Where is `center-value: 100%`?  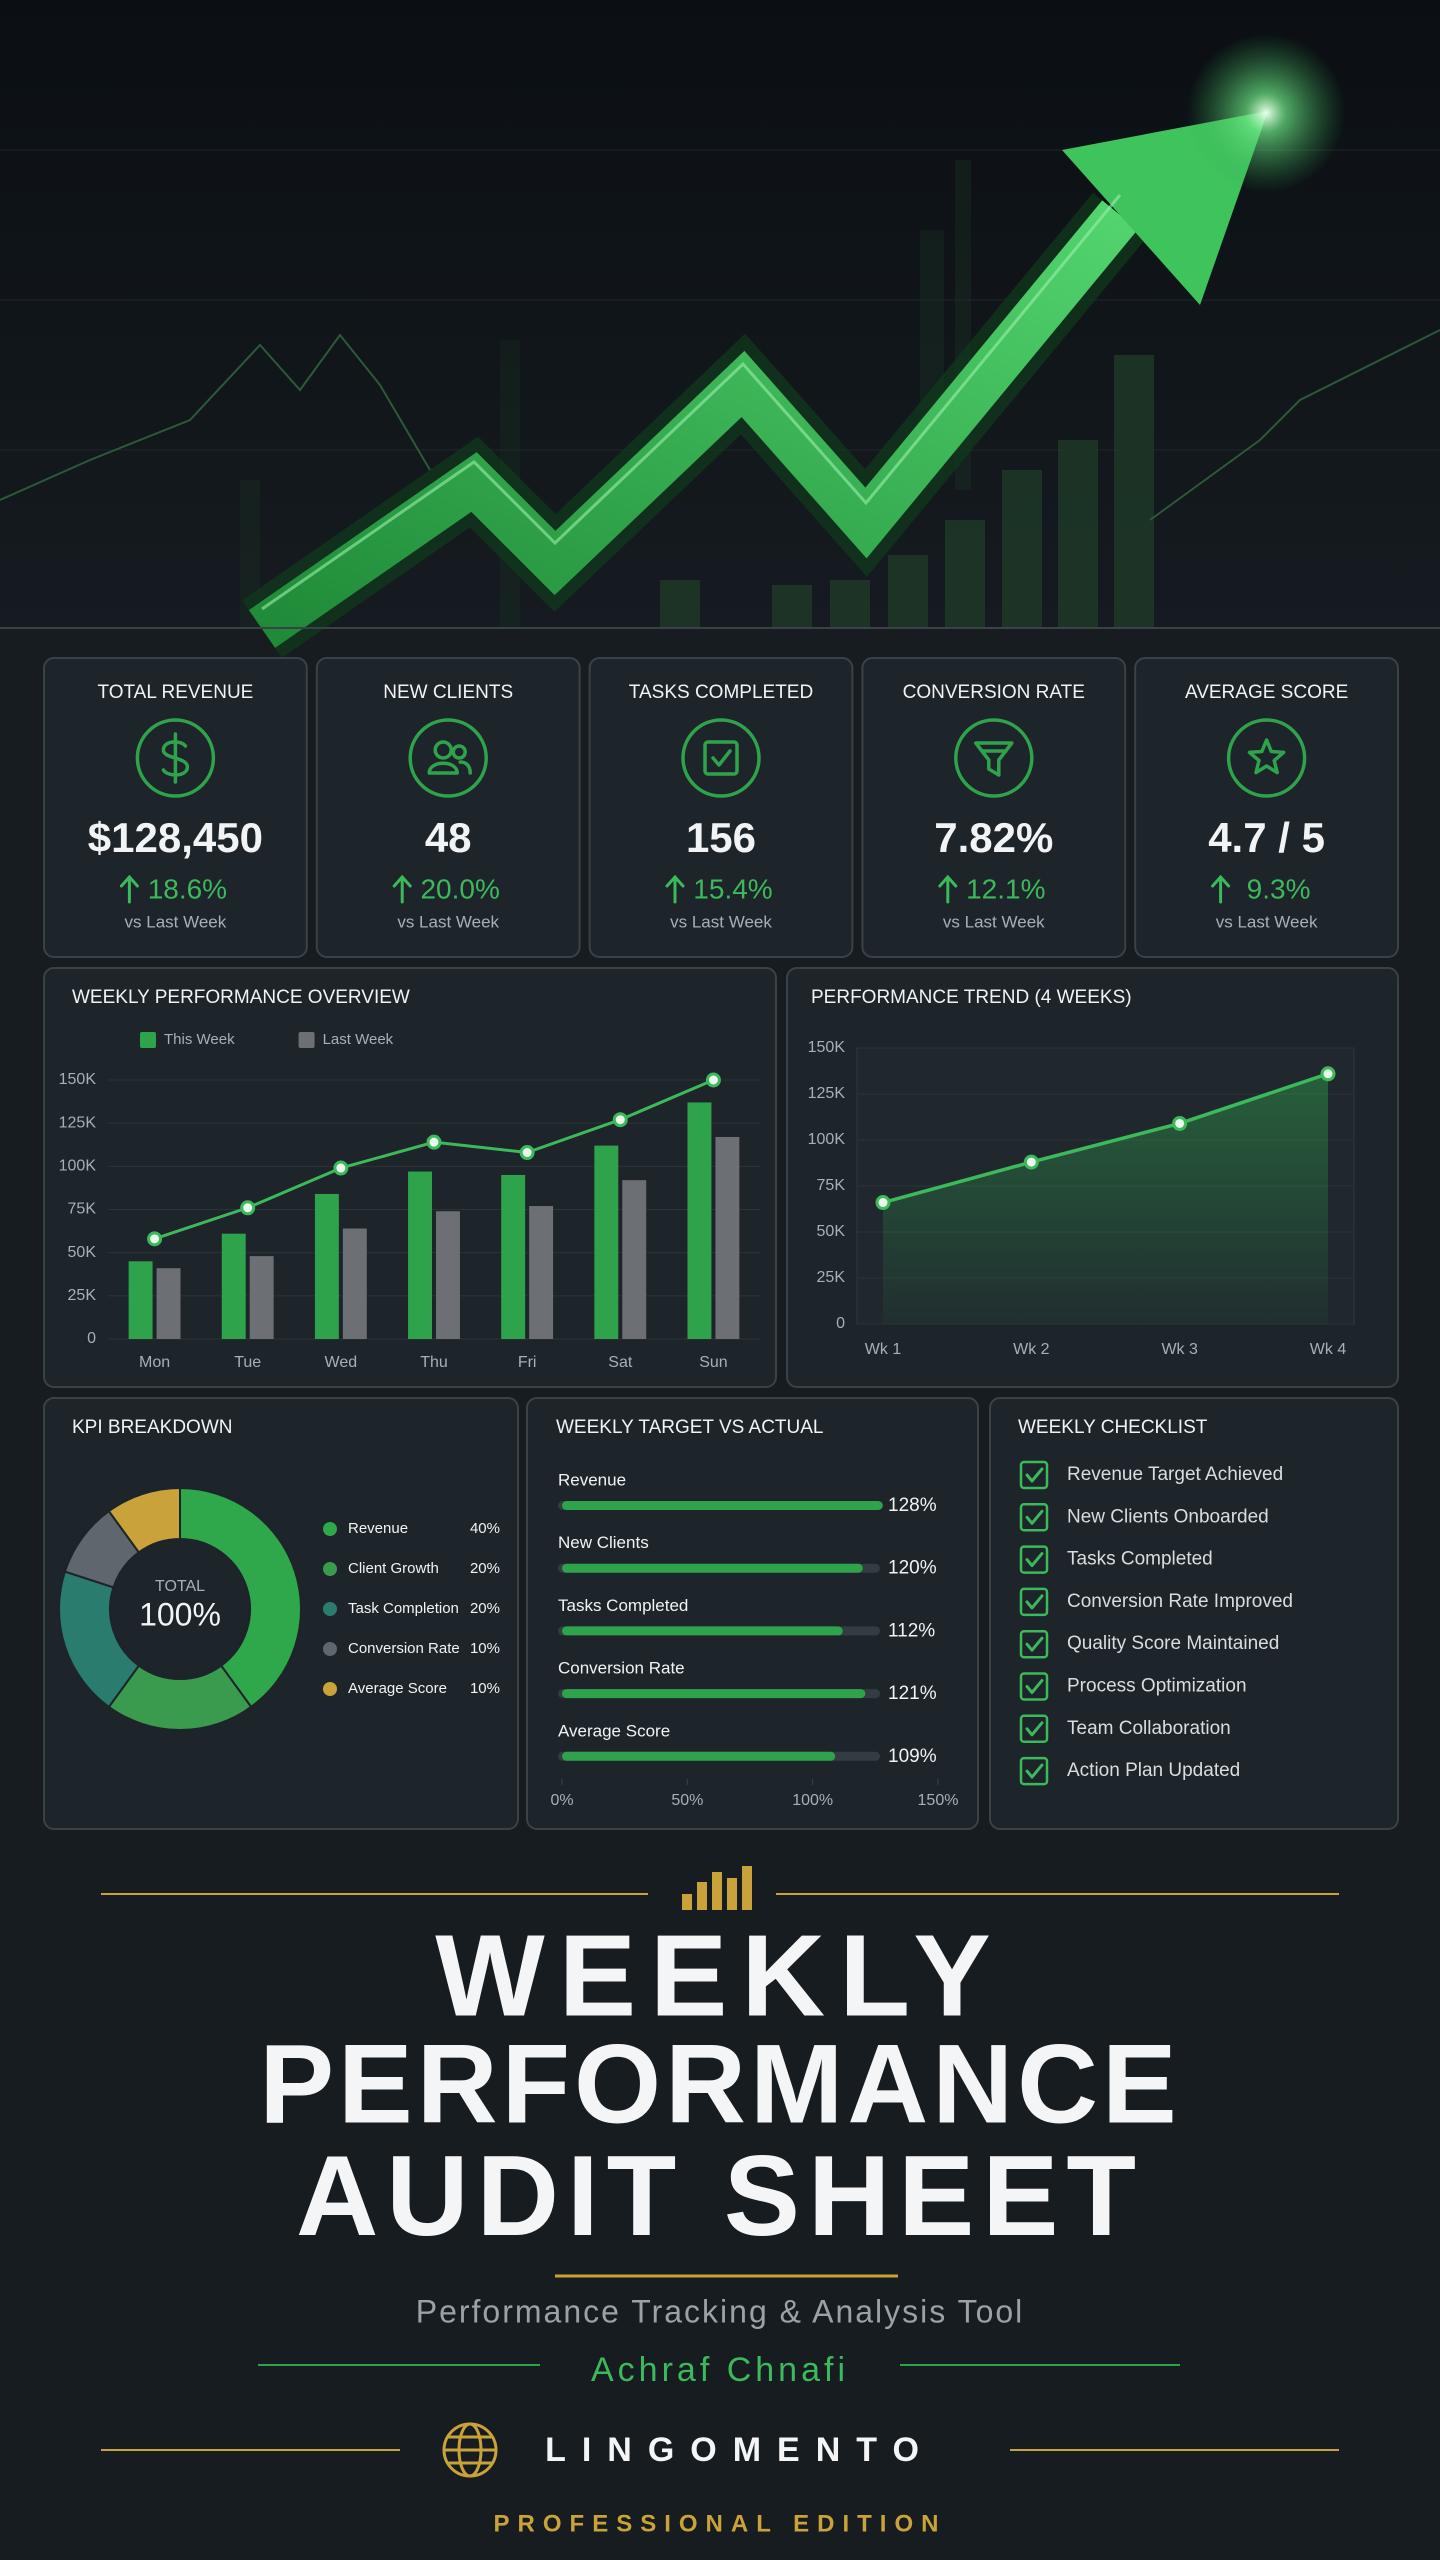 center-value: 100% is located at coordinates (180, 1614).